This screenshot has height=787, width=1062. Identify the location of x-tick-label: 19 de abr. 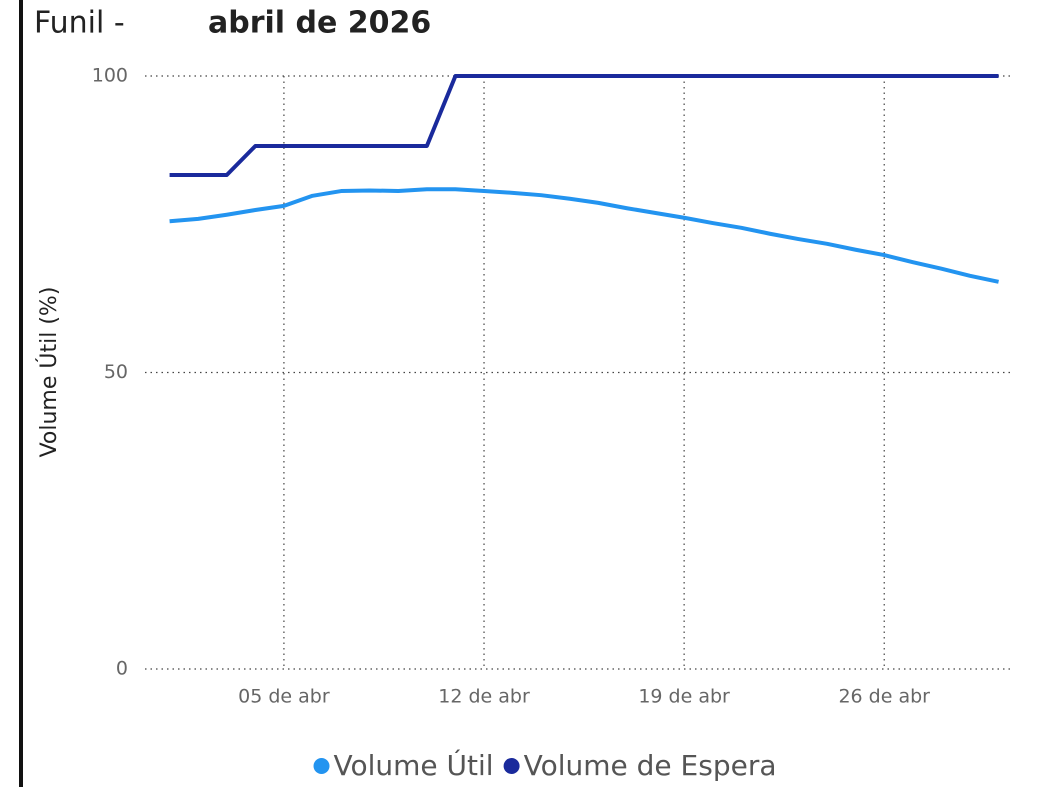
(684, 697).